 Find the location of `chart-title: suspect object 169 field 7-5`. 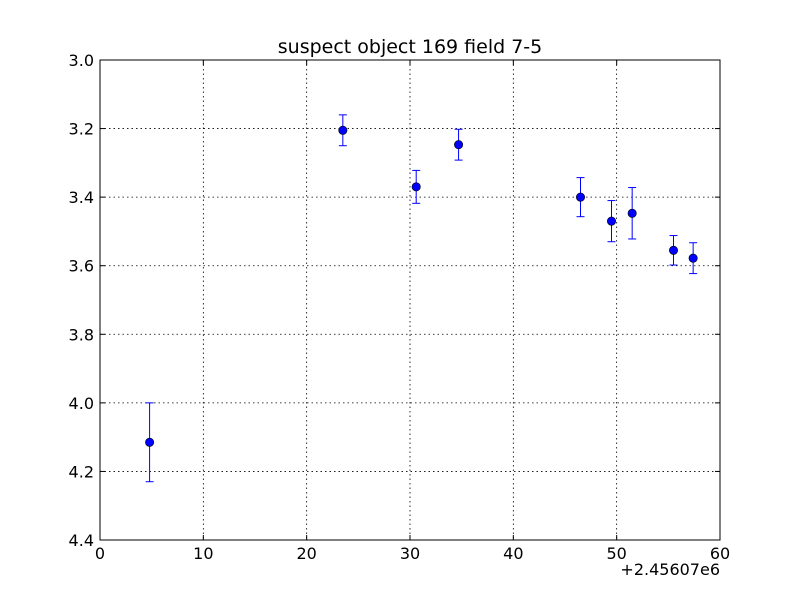

chart-title: suspect object 169 field 7-5 is located at coordinates (410, 47).